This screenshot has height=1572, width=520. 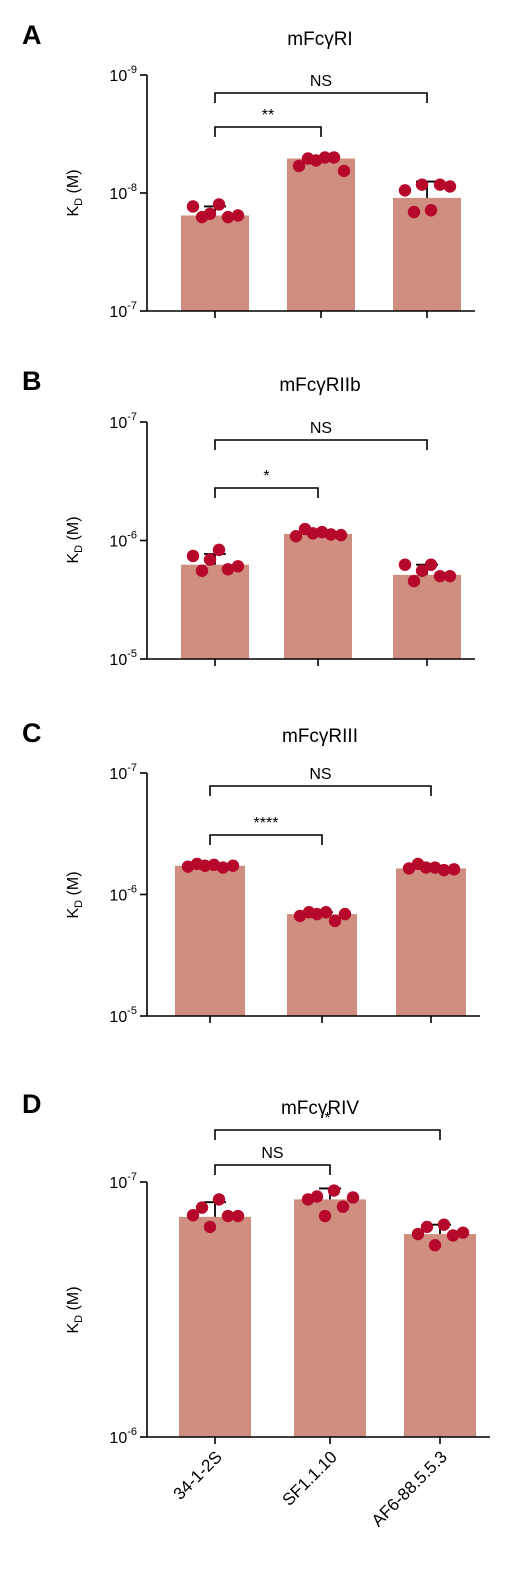 I want to click on chart-title: mFcγRIII, so click(x=320, y=736).